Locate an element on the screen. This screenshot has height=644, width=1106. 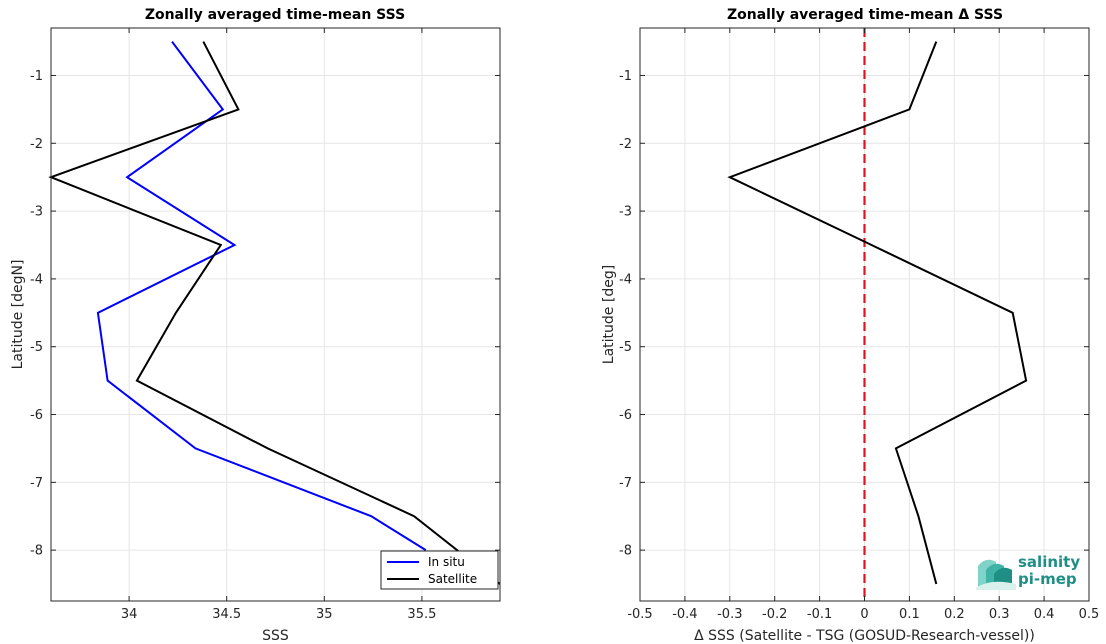
x-tick-label: 0.3 is located at coordinates (999, 614).